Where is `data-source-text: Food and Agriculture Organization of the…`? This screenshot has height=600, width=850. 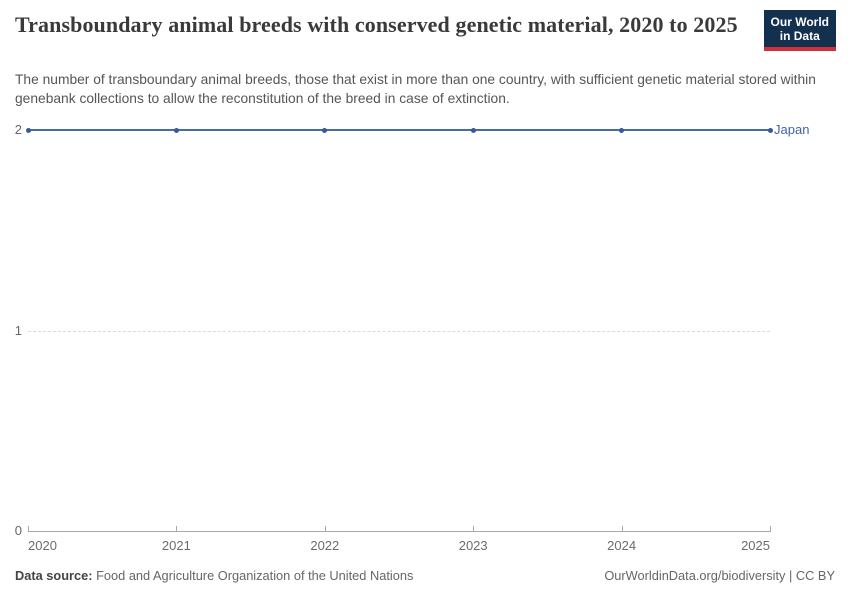
data-source-text: Food and Agriculture Organization of the… is located at coordinates (255, 575).